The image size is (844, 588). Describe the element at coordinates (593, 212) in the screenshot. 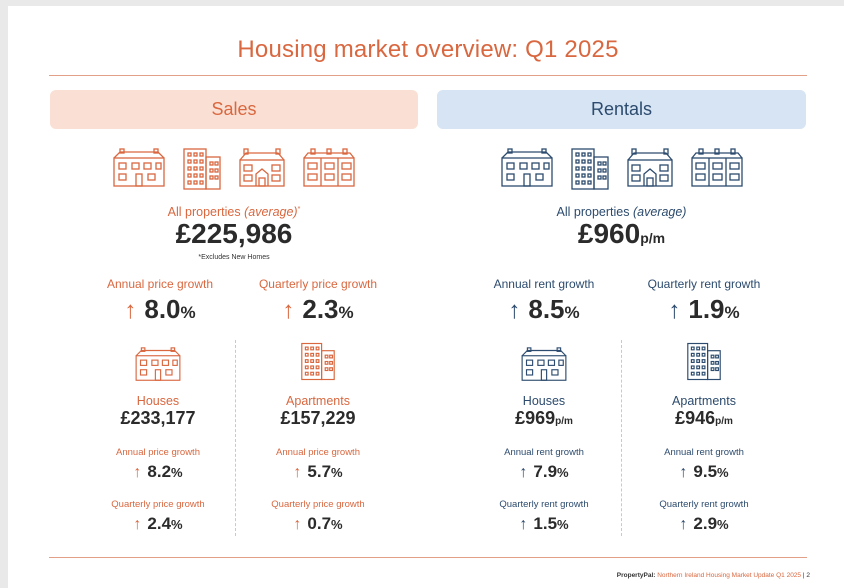

I see `rentals-all-label-text: All properties` at that location.